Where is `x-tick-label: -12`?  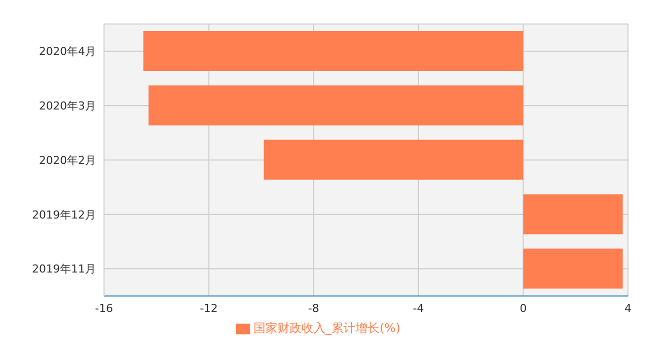 x-tick-label: -12 is located at coordinates (209, 308).